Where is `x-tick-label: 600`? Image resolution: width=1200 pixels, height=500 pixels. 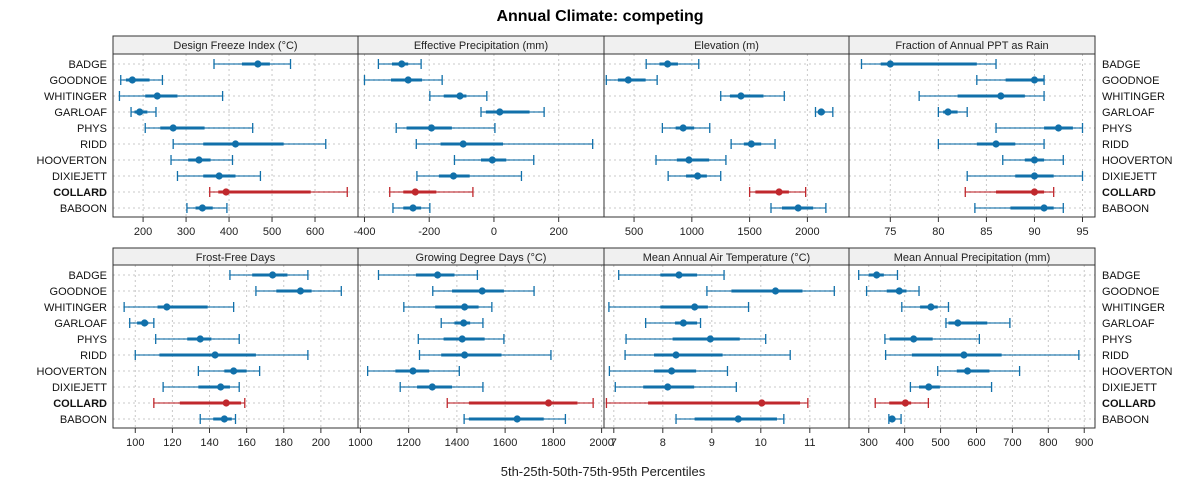 x-tick-label: 600 is located at coordinates (315, 232).